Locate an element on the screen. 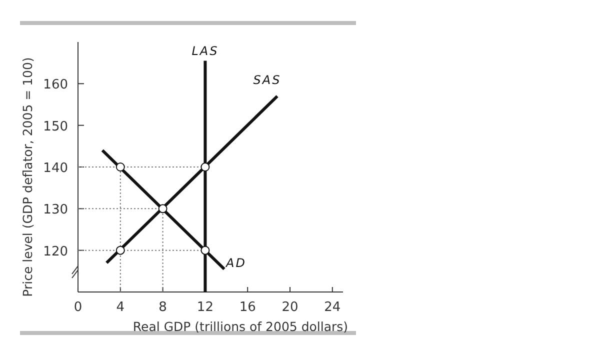  y-tick-label: 120 is located at coordinates (55, 252).